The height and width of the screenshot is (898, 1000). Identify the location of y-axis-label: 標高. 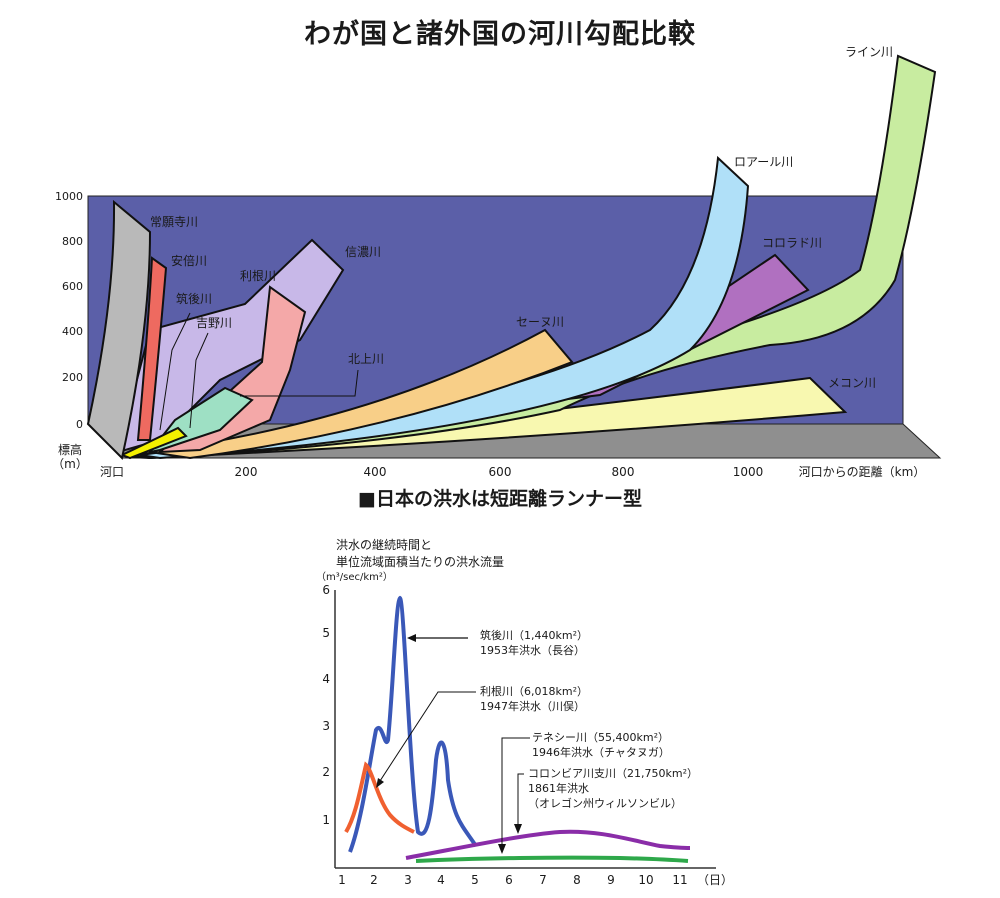
(70, 449).